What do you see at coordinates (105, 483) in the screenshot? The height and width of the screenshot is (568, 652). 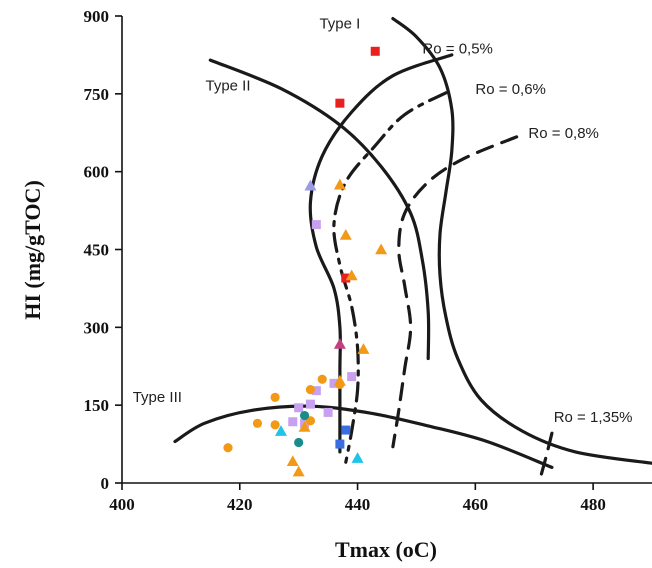 I see `y-tick-label: 0` at bounding box center [105, 483].